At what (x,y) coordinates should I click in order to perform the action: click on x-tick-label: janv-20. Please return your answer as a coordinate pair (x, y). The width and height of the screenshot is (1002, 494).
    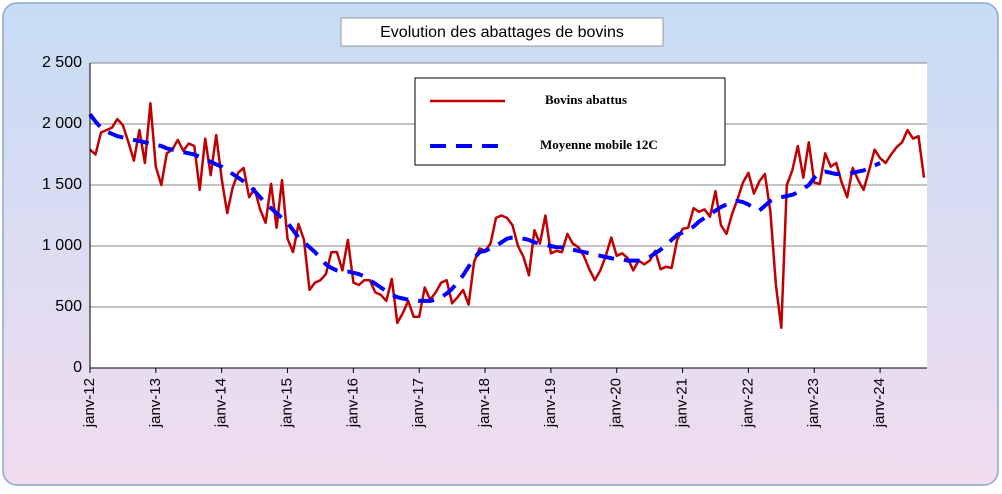
    Looking at the image, I should click on (616, 403).